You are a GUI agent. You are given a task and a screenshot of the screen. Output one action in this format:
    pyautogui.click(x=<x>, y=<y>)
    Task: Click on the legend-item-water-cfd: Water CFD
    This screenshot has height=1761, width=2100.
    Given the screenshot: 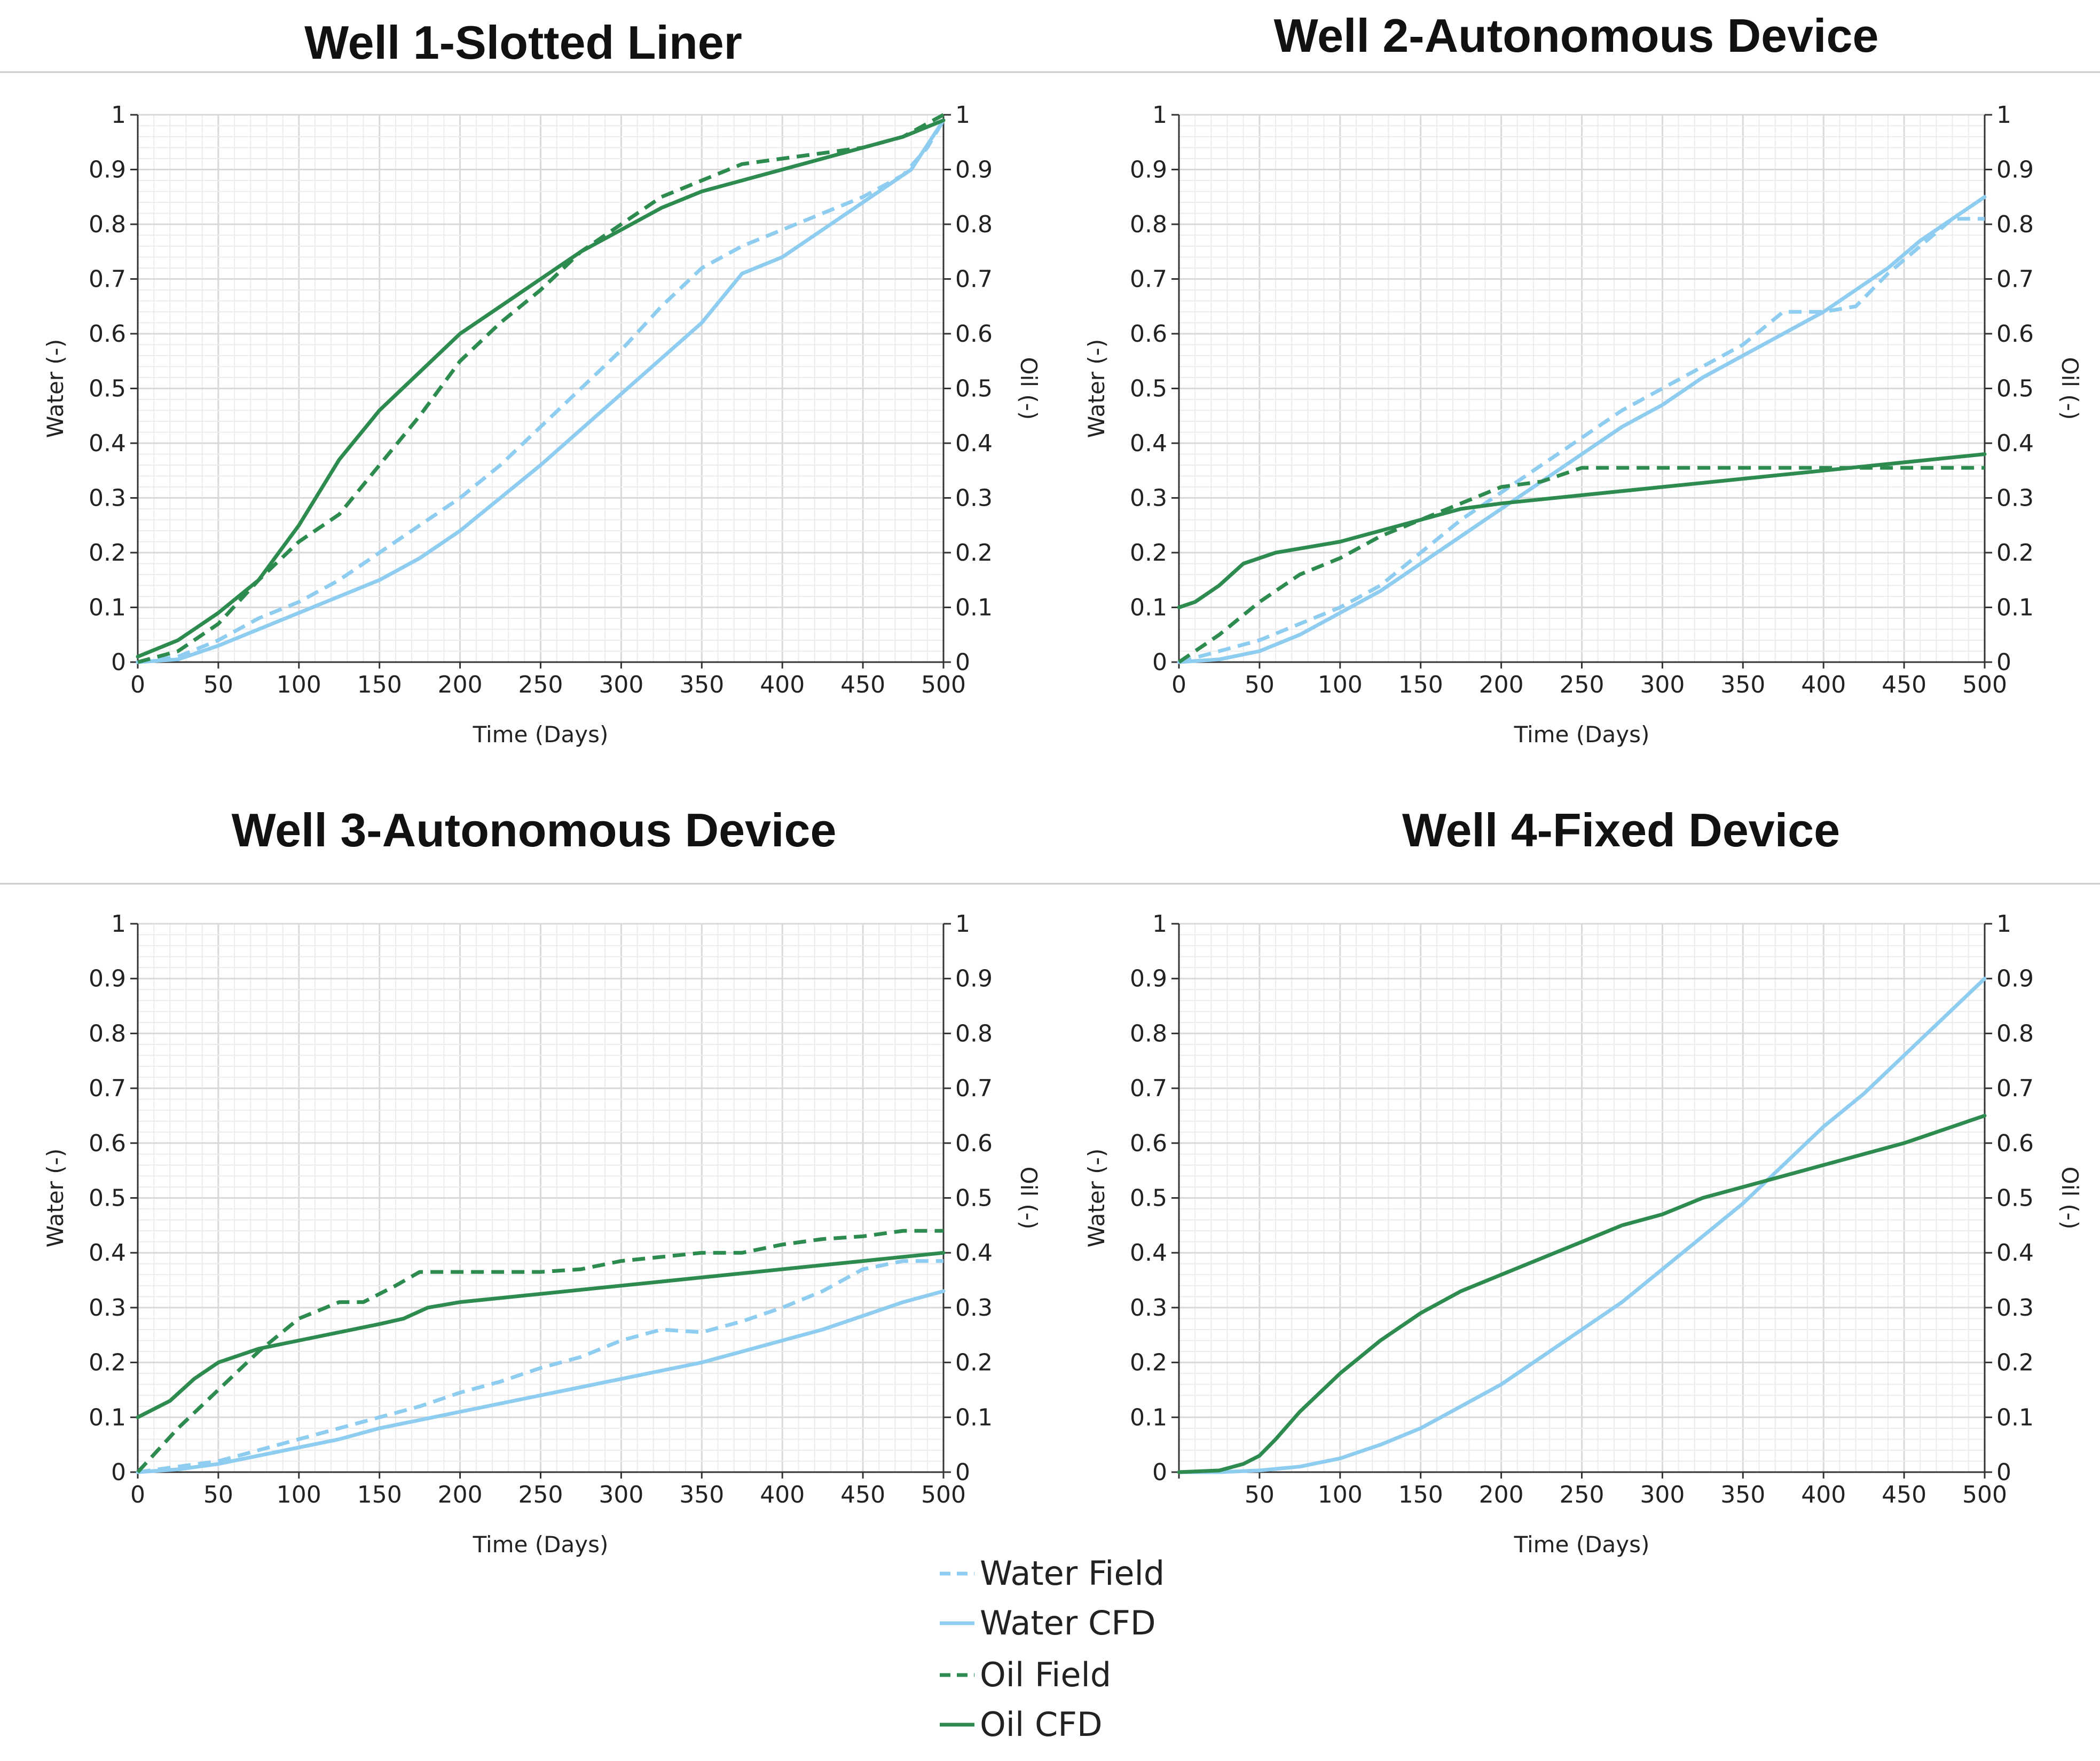 What is the action you would take?
    pyautogui.click(x=1048, y=1622)
    